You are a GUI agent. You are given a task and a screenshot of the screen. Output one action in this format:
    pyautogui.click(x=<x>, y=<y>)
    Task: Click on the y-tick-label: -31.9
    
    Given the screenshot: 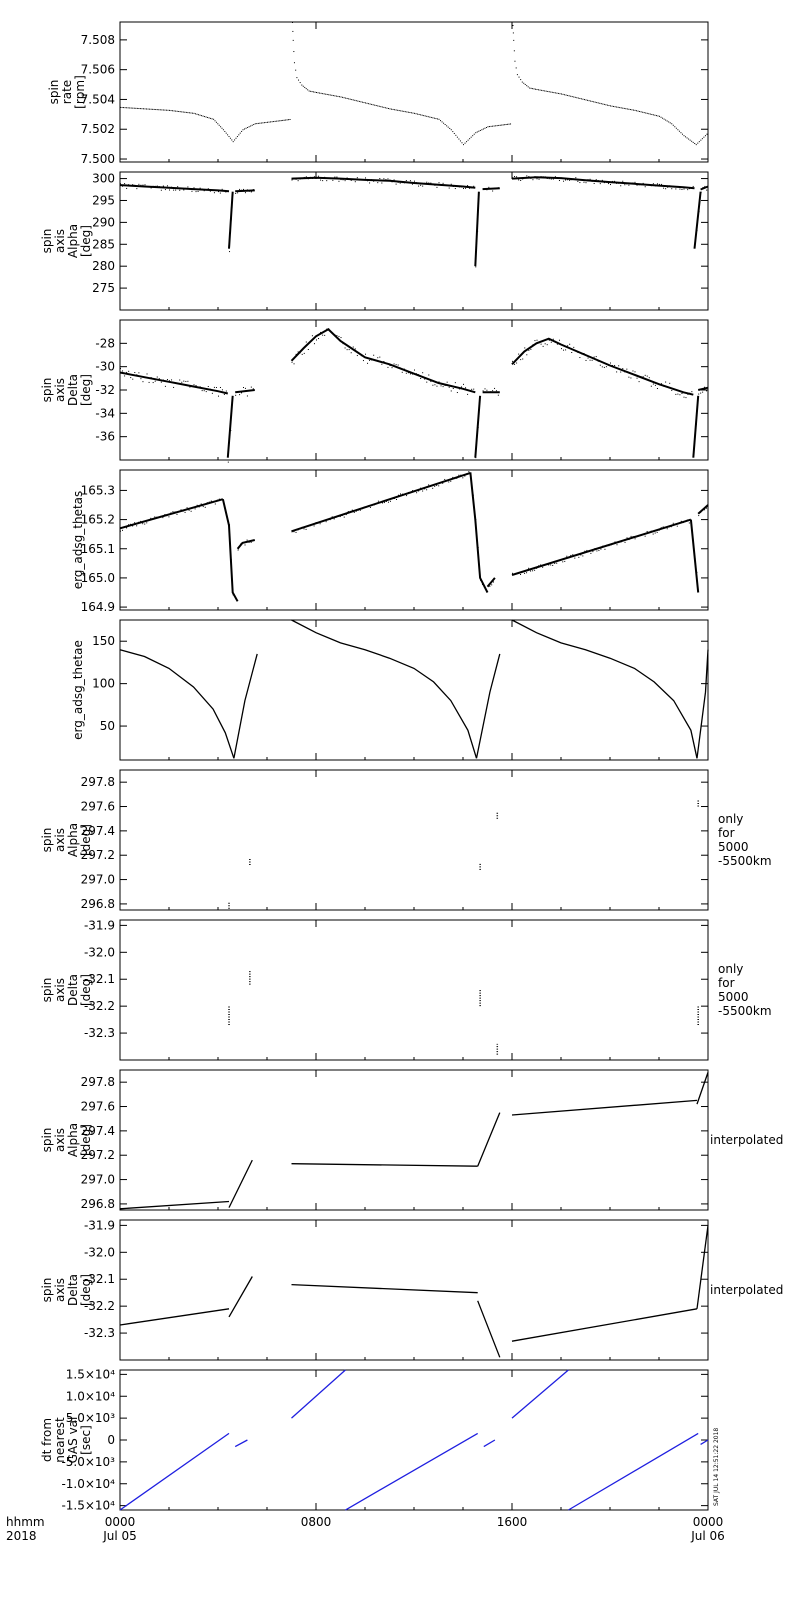 What is the action you would take?
    pyautogui.click(x=99, y=925)
    